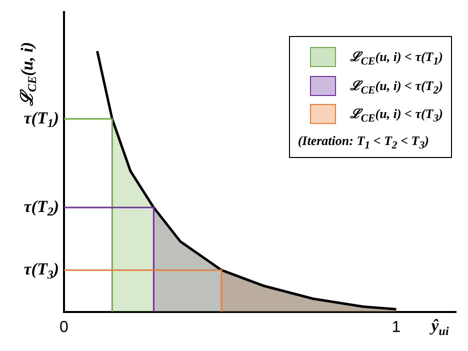 Image resolution: width=468 pixels, height=351 pixels. What do you see at coordinates (396, 86) in the screenshot?
I see `legend-label: ℒ$_{CE}$(u, i) < τ(T$_{2}$)` at bounding box center [396, 86].